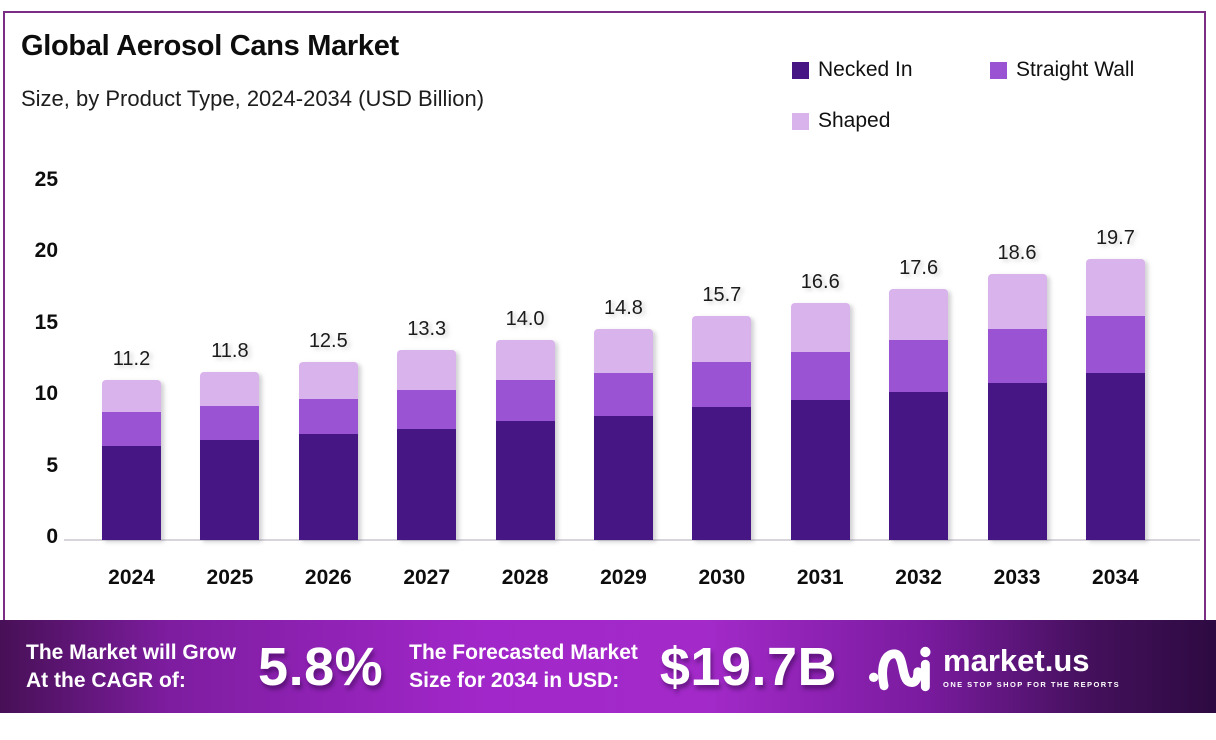 The image size is (1216, 740). Describe the element at coordinates (1017, 577) in the screenshot. I see `x-axis-label: 2033` at that location.